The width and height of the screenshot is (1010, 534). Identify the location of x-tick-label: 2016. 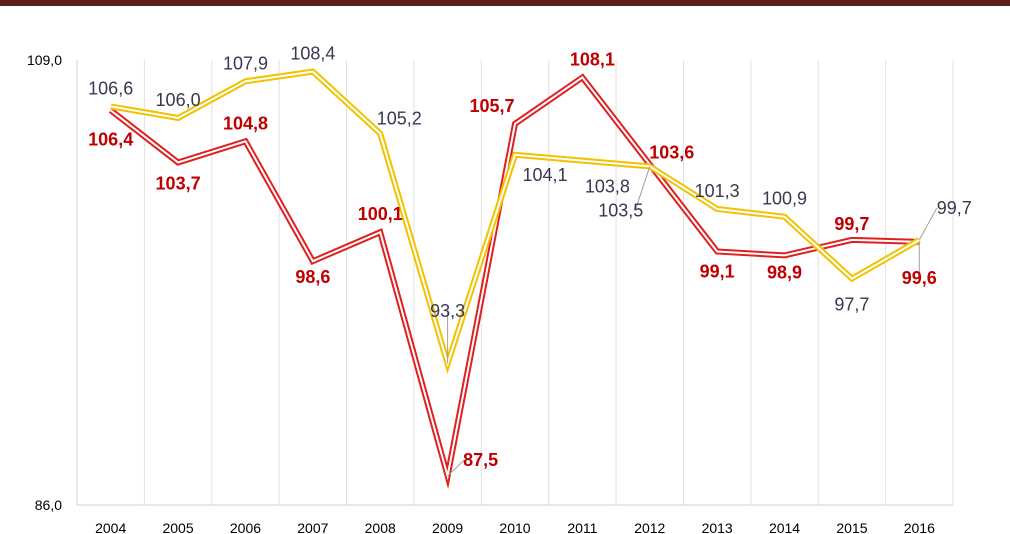
(919, 527).